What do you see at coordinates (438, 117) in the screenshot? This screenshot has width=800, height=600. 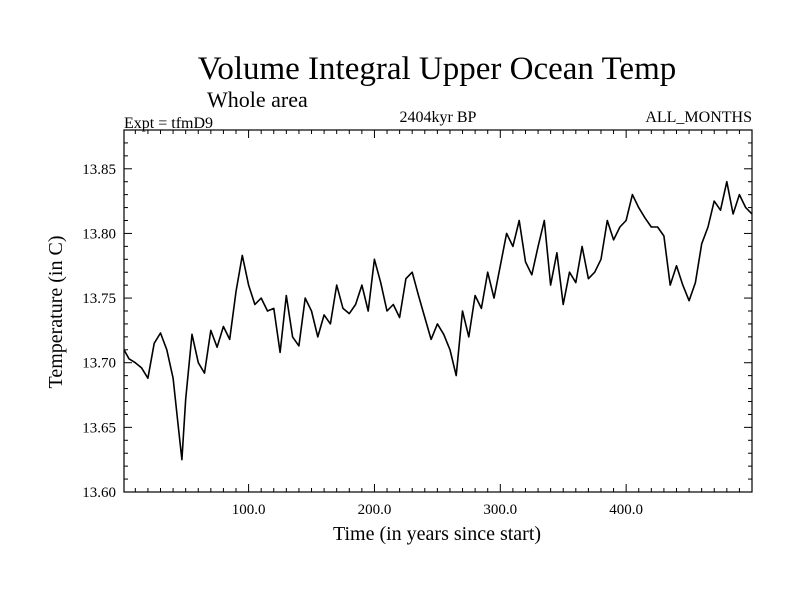 I see `period-label: 2404kyr BP` at bounding box center [438, 117].